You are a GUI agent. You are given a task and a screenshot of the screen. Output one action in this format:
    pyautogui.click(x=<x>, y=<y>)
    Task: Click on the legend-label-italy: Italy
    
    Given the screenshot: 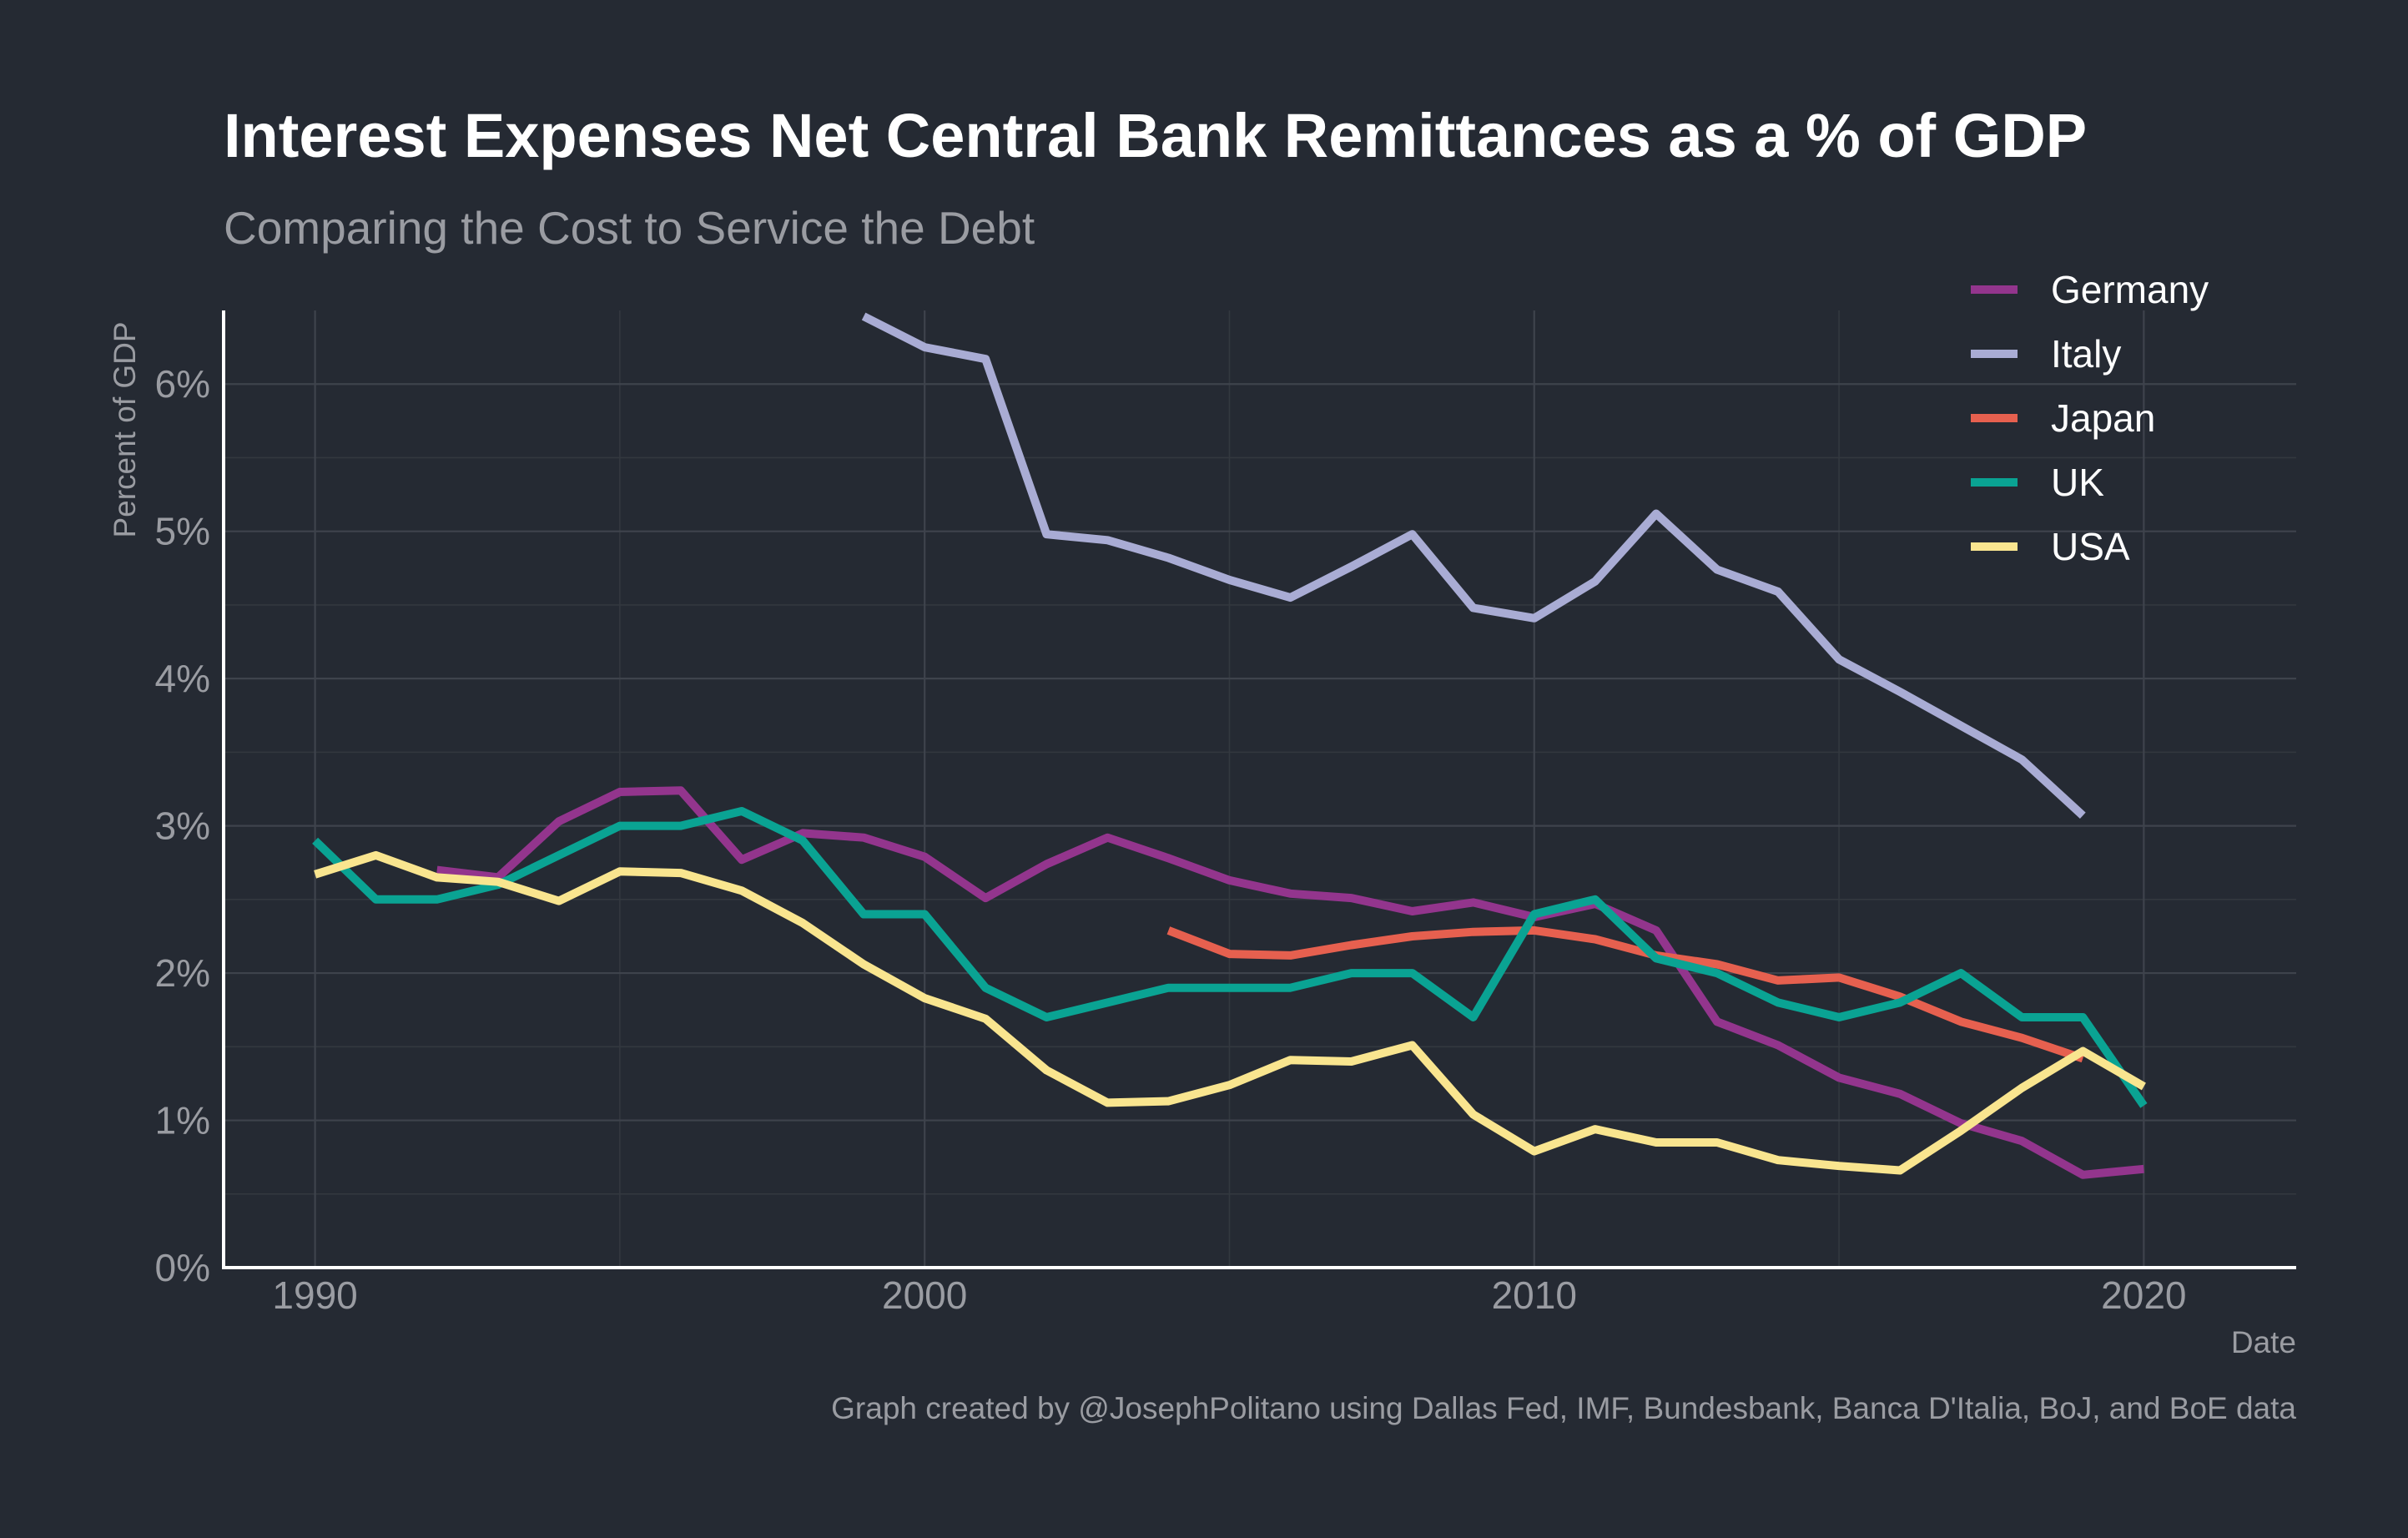 What is the action you would take?
    pyautogui.click(x=2086, y=354)
    